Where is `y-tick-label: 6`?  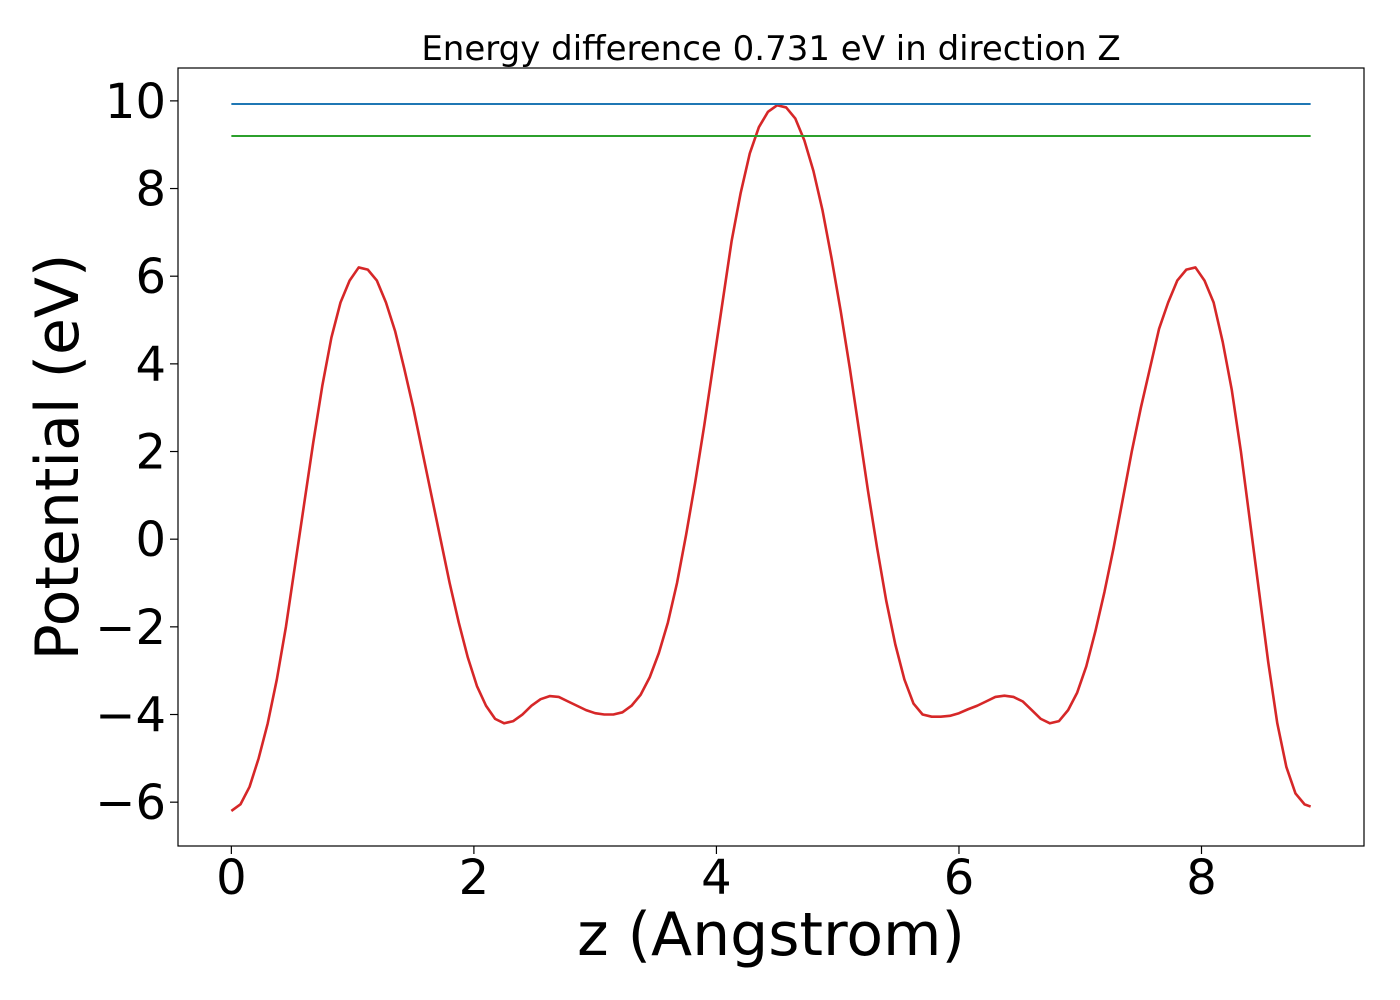
y-tick-label: 6 is located at coordinates (150, 277).